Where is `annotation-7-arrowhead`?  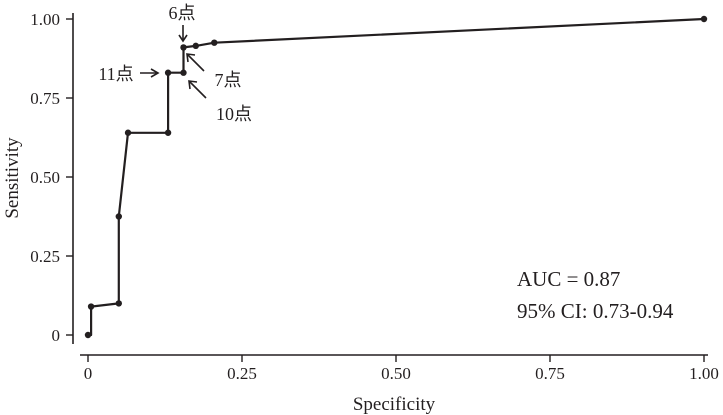
annotation-7-arrowhead is located at coordinates (191, 58).